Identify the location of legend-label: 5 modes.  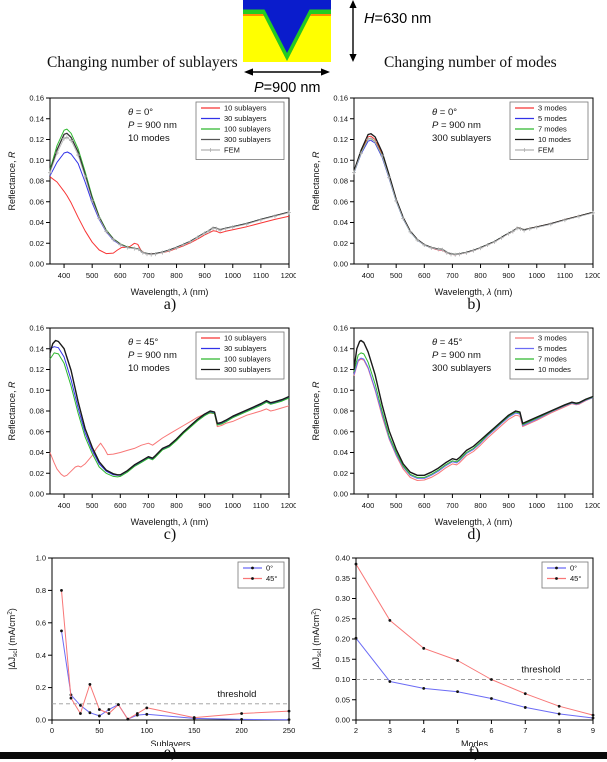
(552, 118).